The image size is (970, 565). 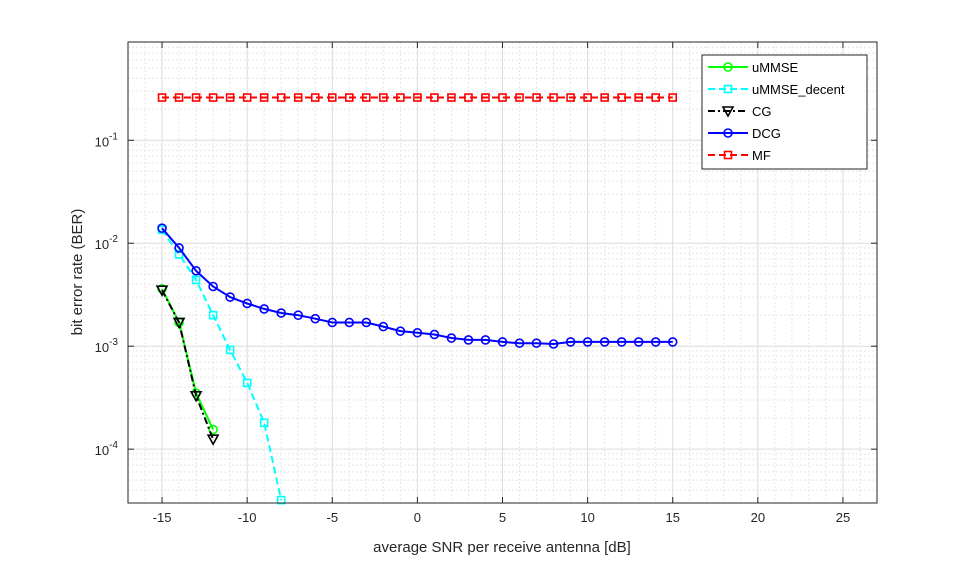 What do you see at coordinates (162, 517) in the screenshot?
I see `x-tick-label: -15` at bounding box center [162, 517].